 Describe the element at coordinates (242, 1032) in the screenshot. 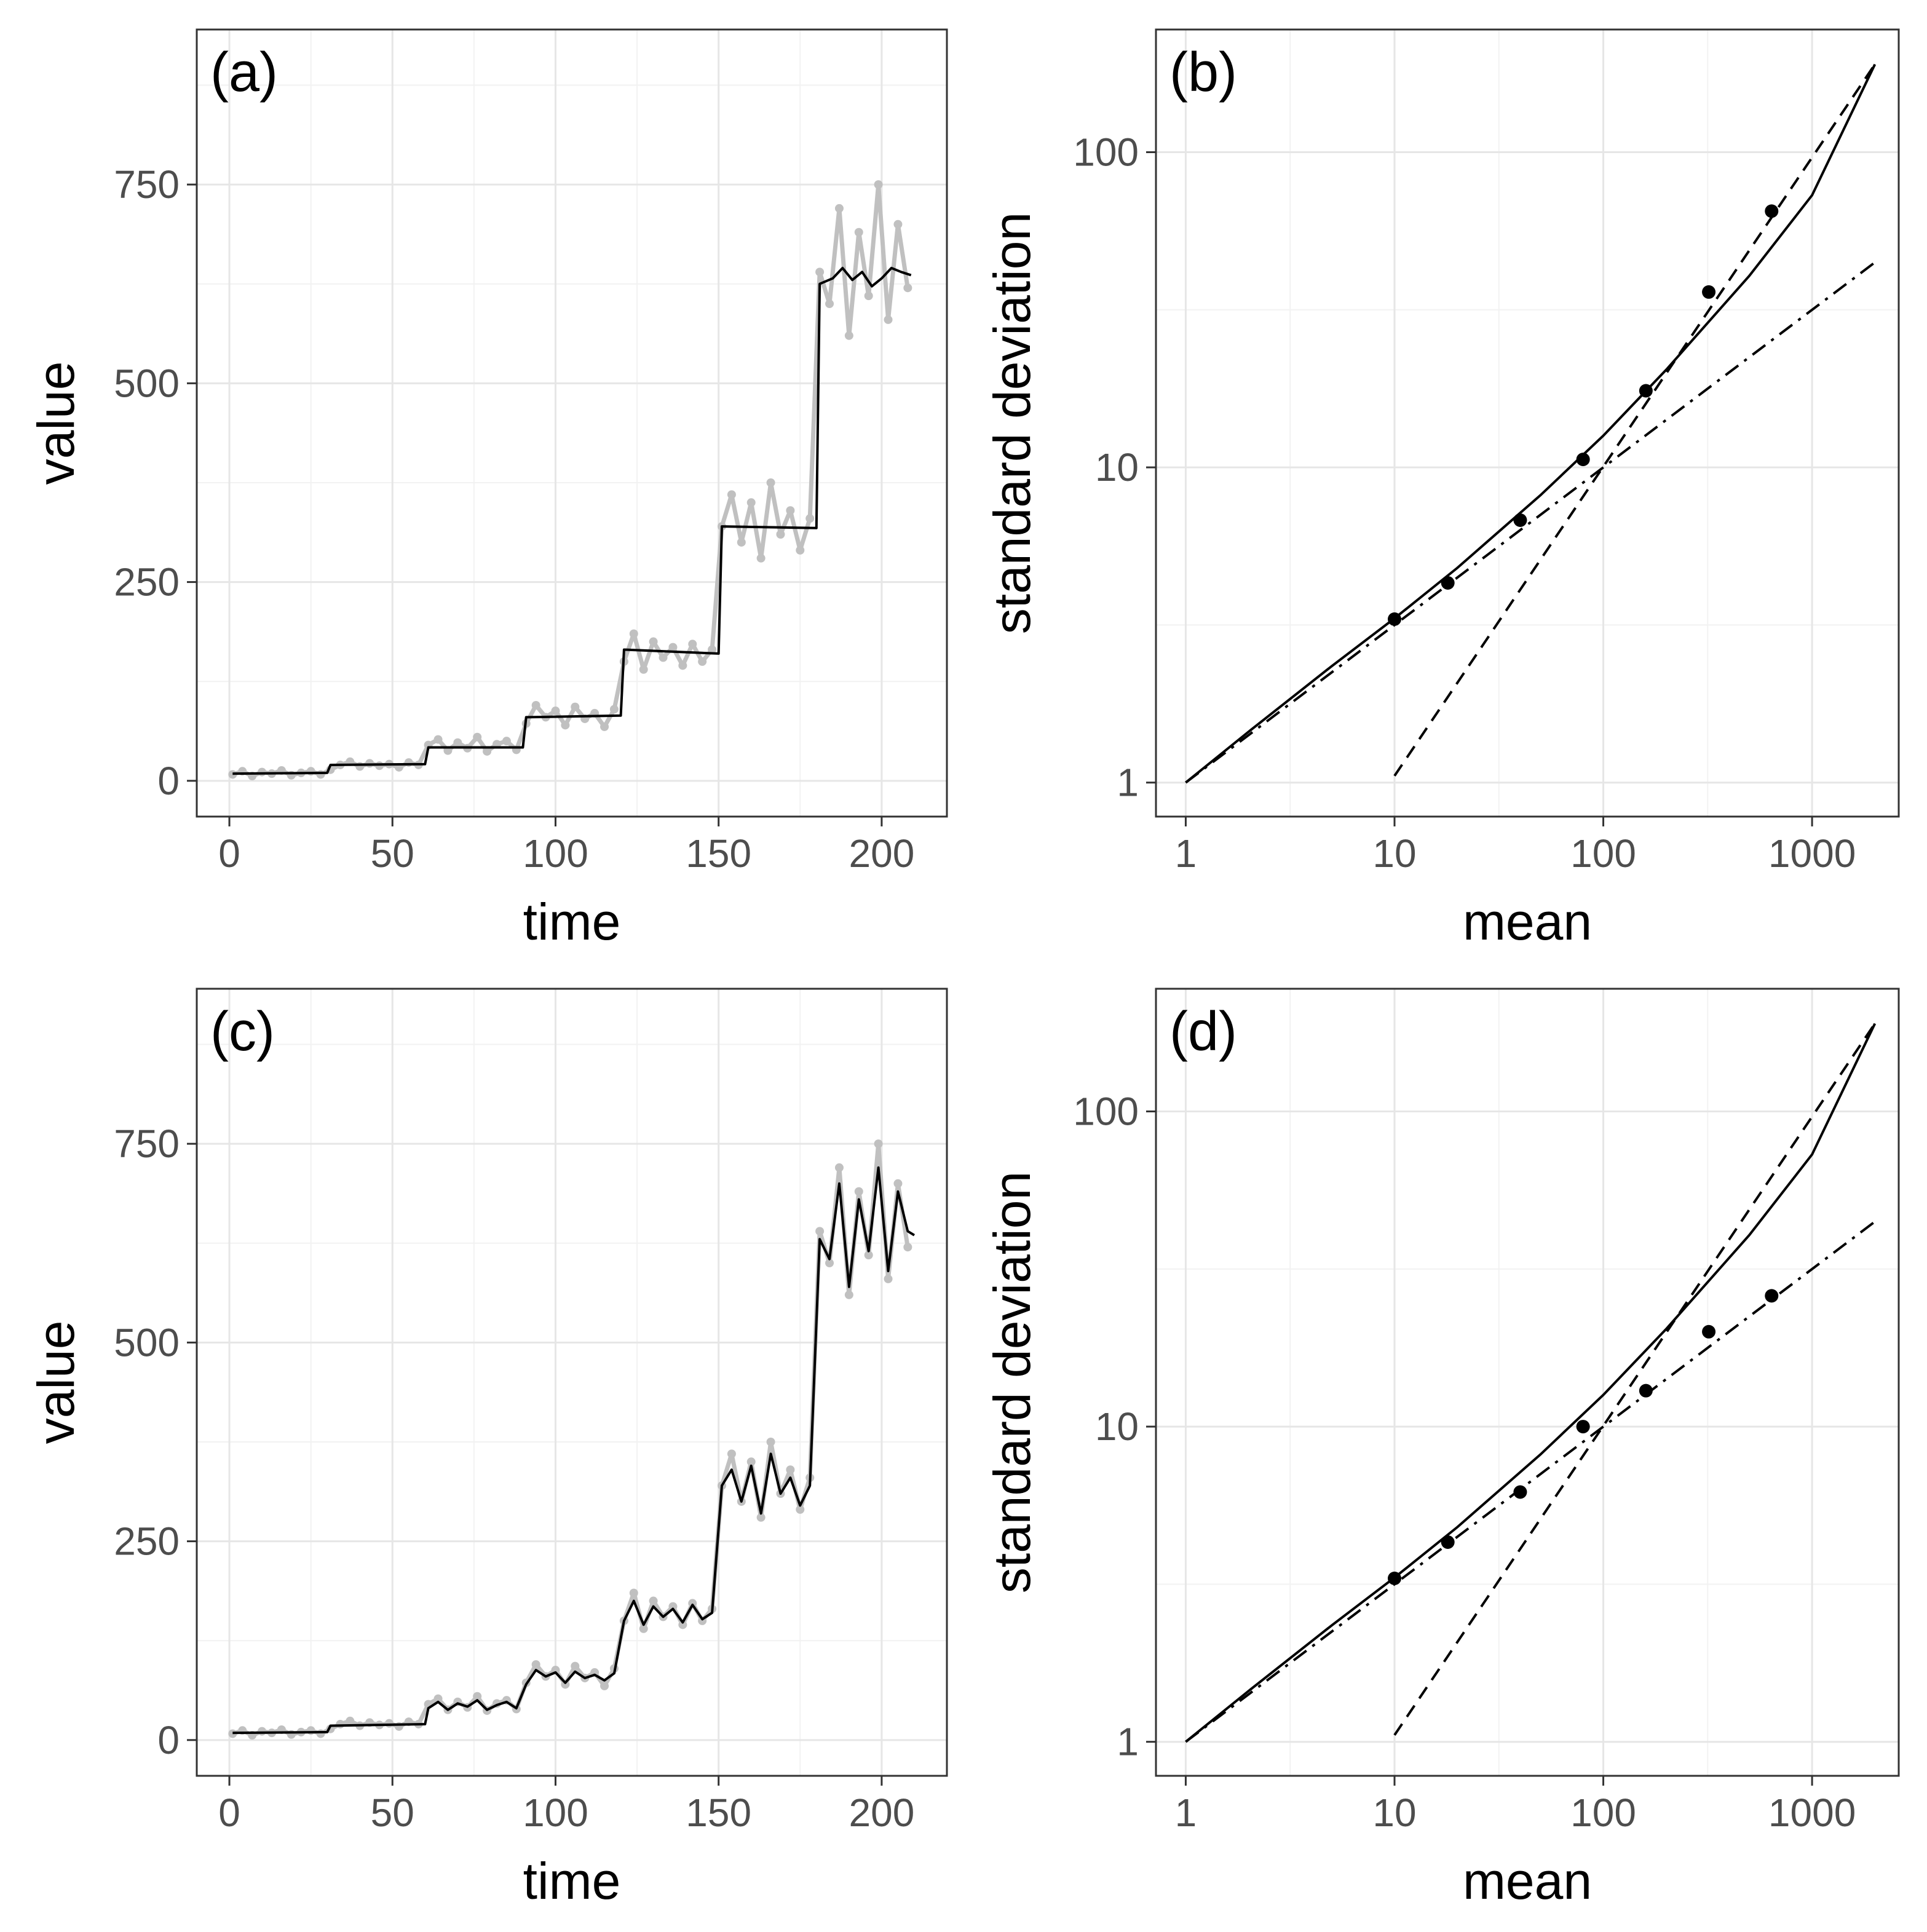

I see `panel-label: (c)` at that location.